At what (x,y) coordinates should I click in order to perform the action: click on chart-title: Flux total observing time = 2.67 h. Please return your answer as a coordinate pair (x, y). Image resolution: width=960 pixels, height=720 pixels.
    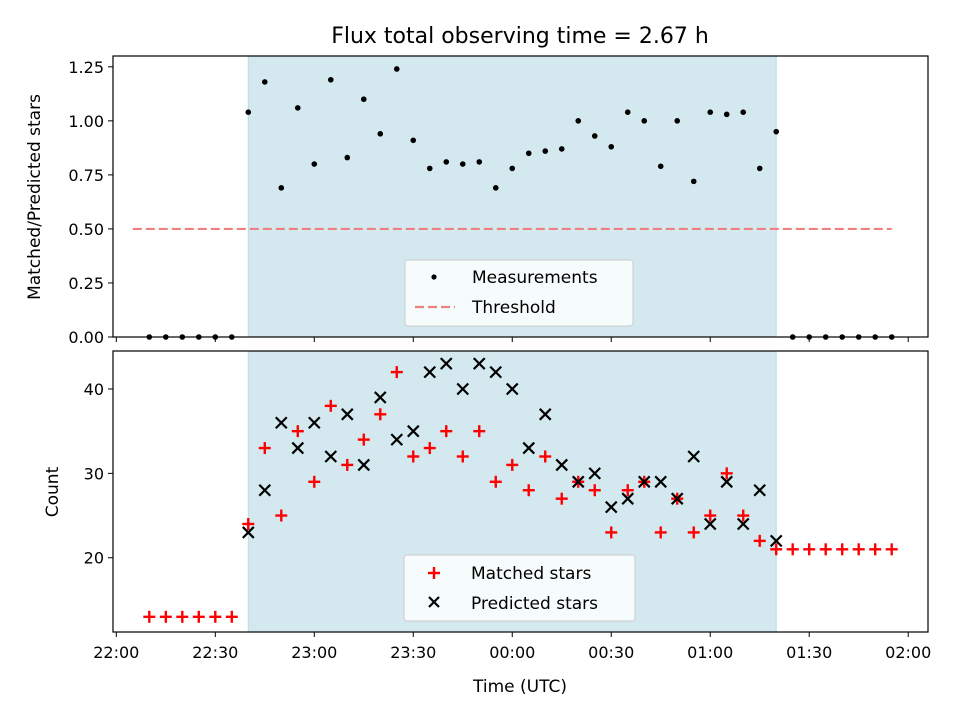
    Looking at the image, I should click on (520, 36).